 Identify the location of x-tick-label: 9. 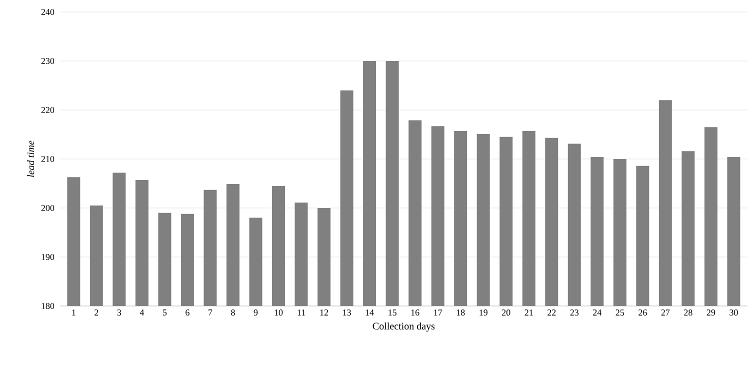
(256, 313).